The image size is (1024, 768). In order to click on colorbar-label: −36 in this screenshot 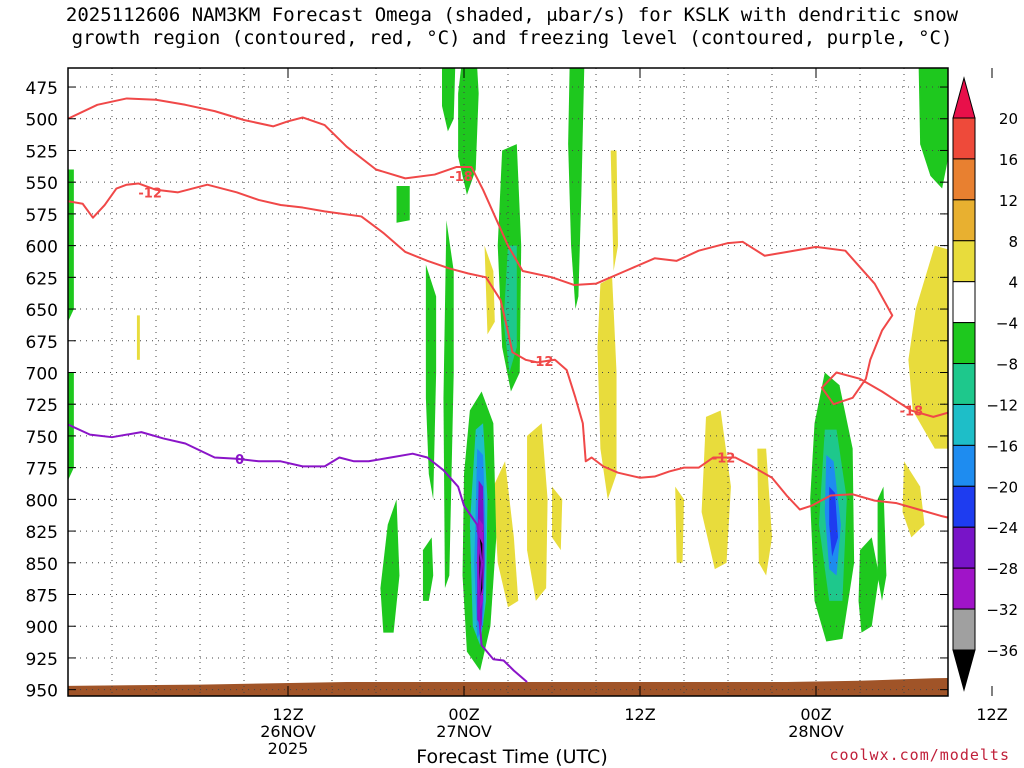, I will do `click(1002, 651)`.